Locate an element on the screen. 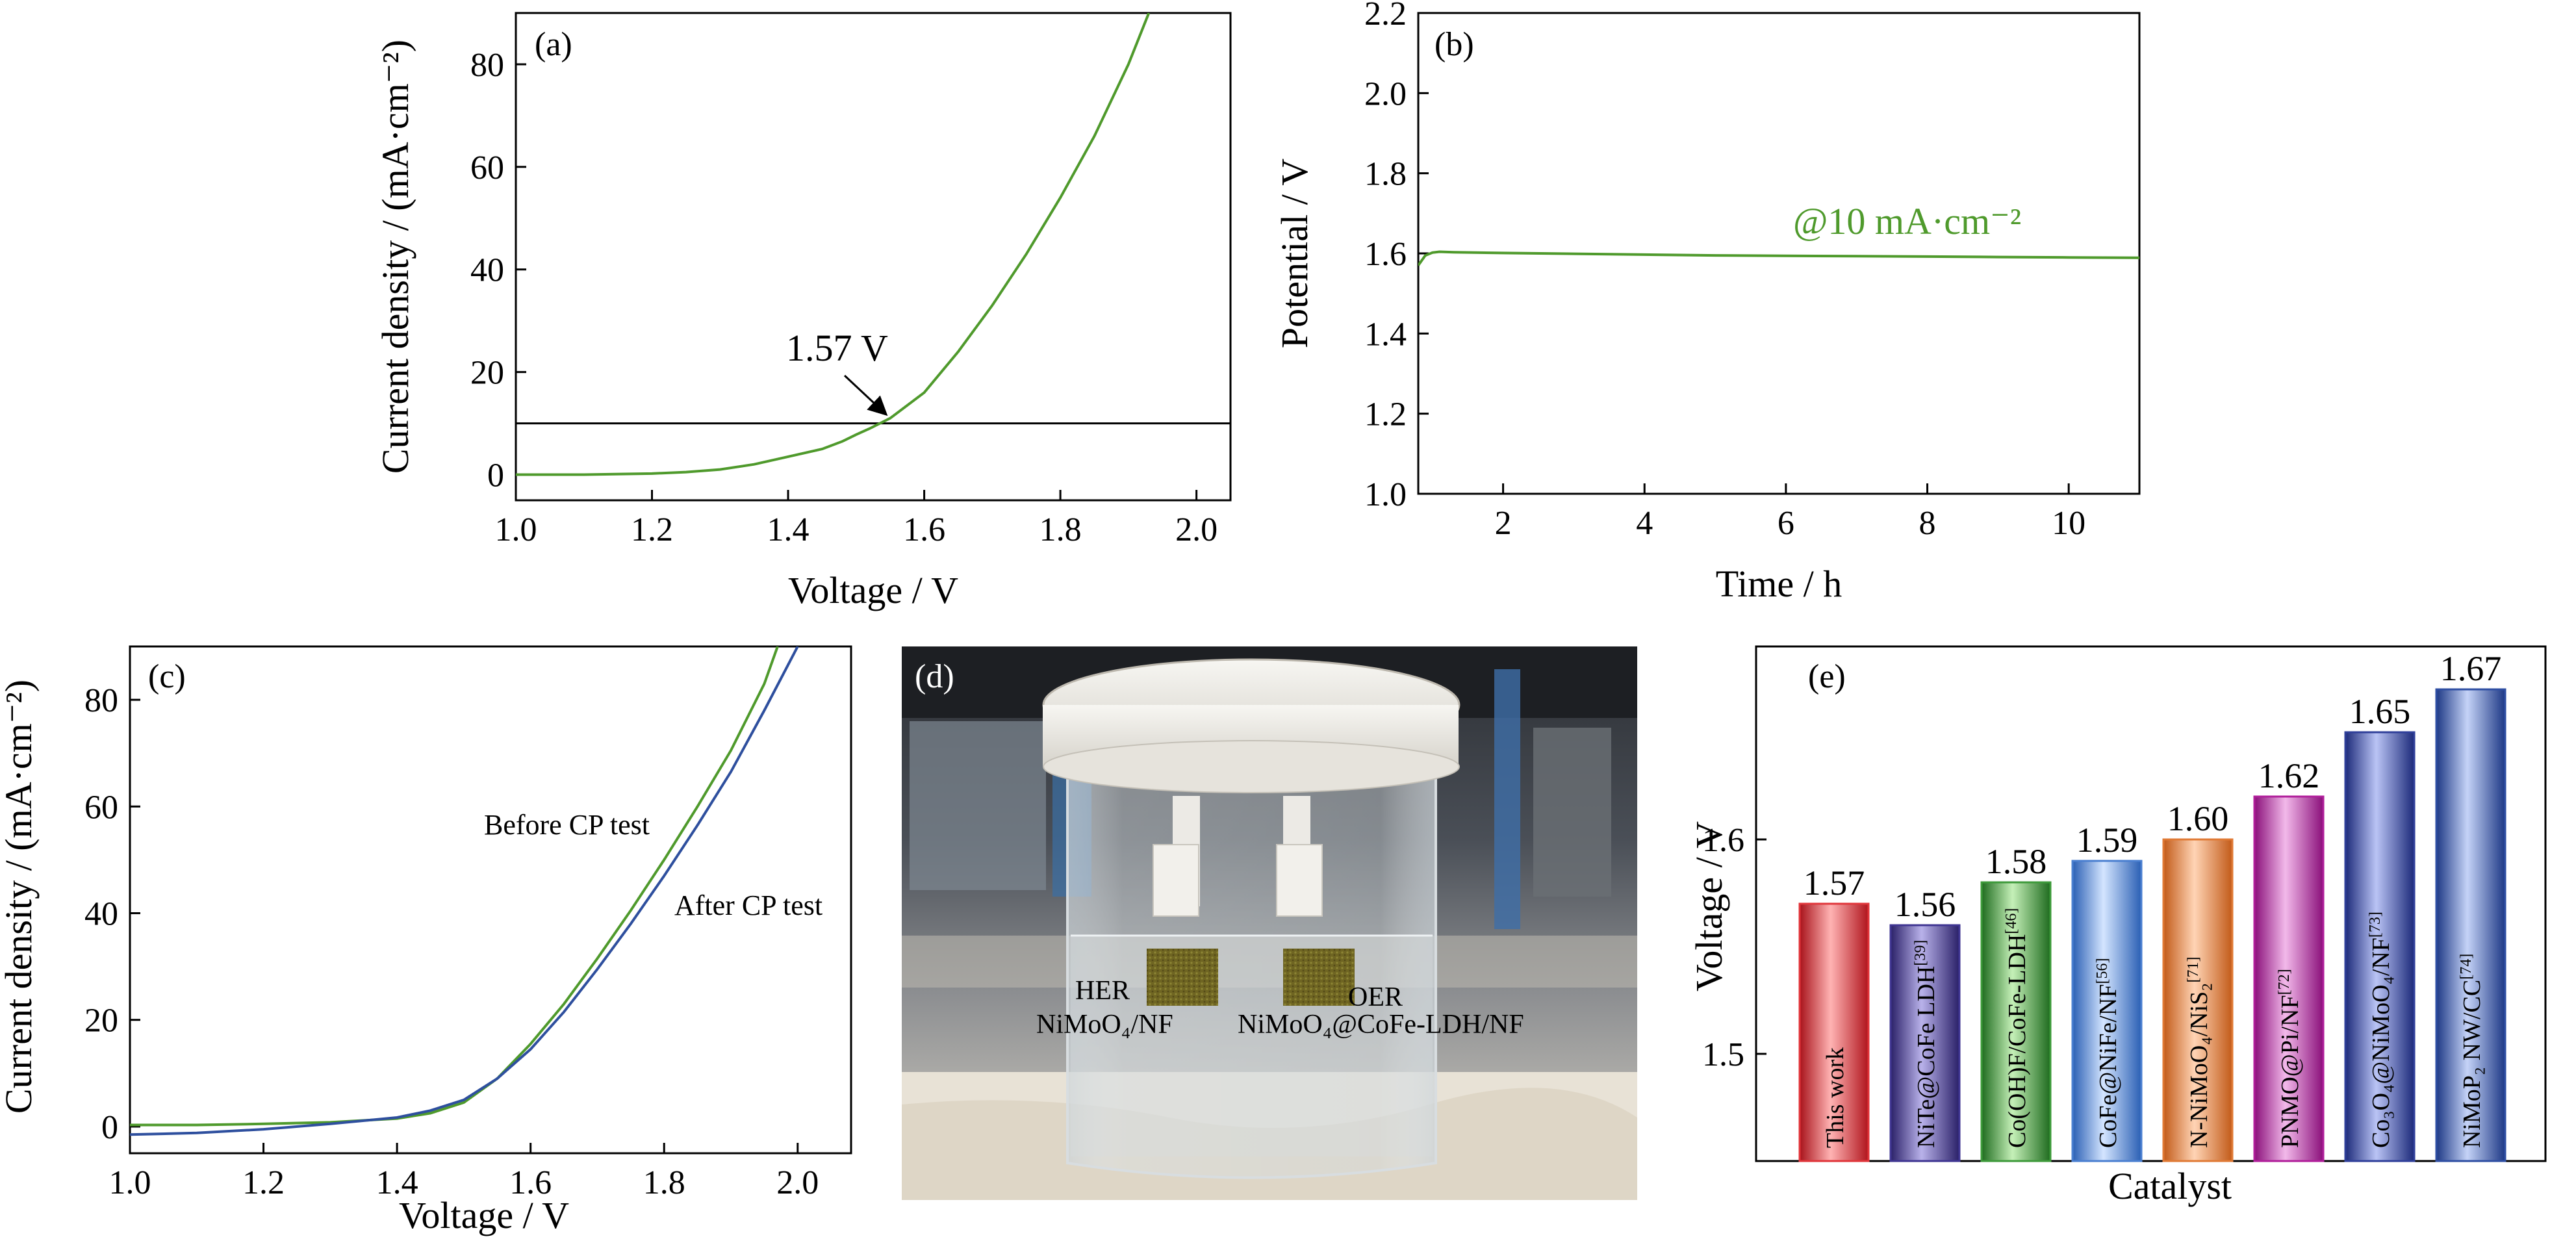  panel-a-annotation: 1.57 V is located at coordinates (837, 348).